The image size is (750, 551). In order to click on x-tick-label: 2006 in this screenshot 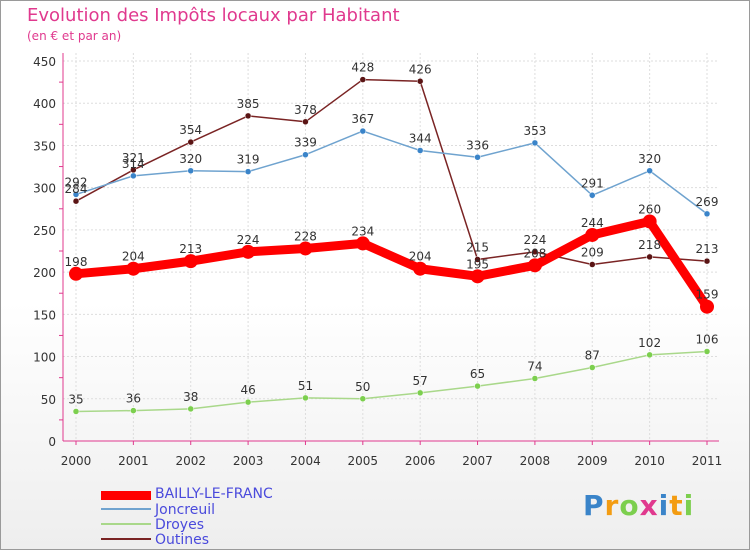, I will do `click(420, 461)`.